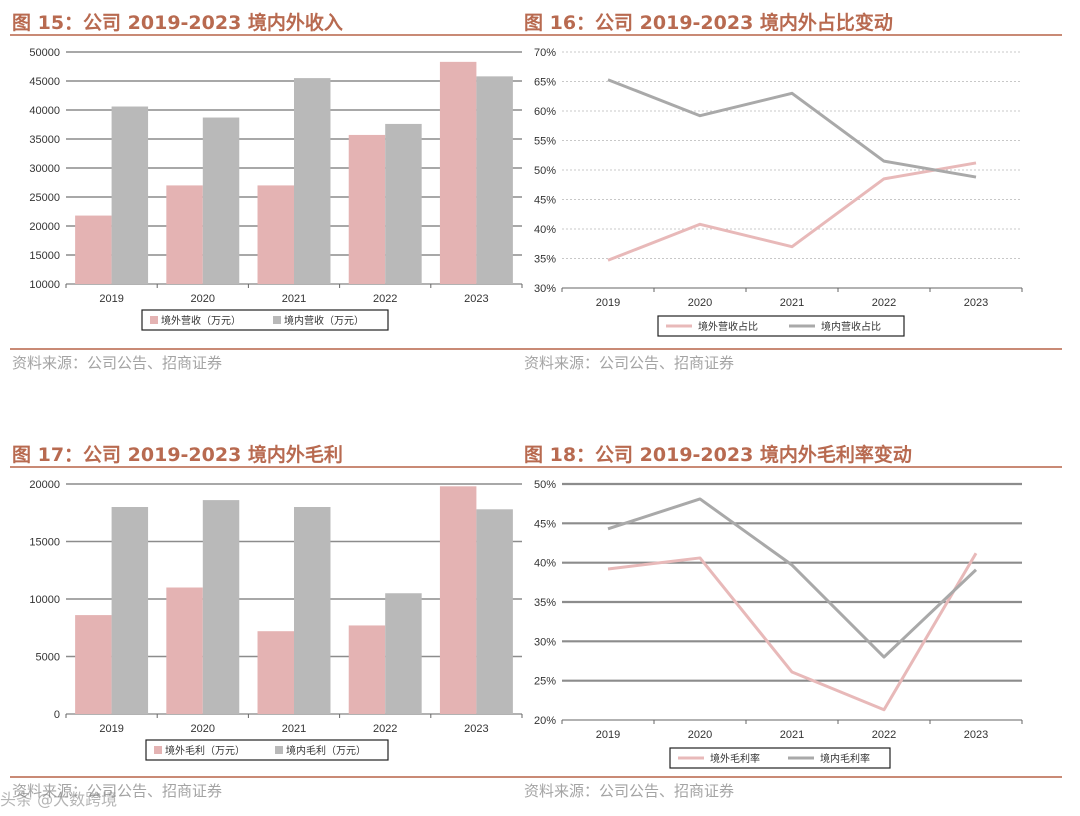 The image size is (1080, 816). I want to click on y-tick-label: 55%, so click(545, 142).